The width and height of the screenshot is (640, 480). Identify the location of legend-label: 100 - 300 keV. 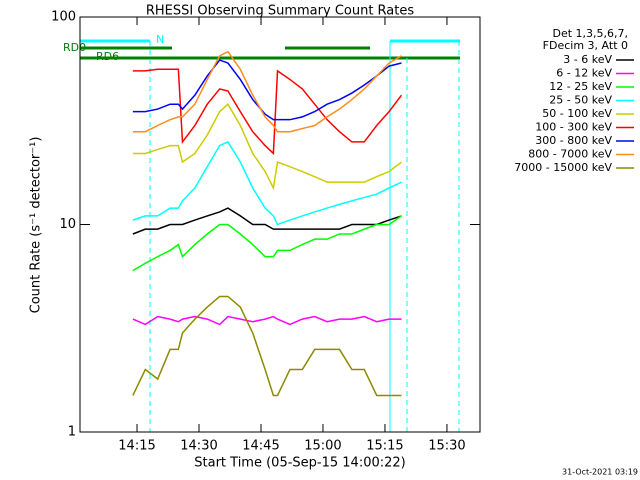
(573, 127).